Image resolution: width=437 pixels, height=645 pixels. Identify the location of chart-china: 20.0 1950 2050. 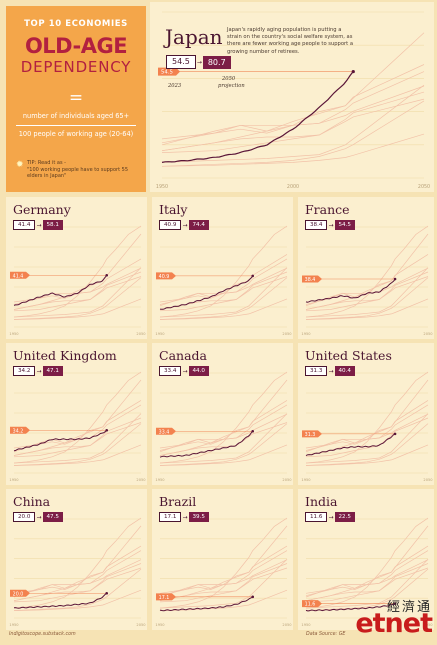
(77, 572).